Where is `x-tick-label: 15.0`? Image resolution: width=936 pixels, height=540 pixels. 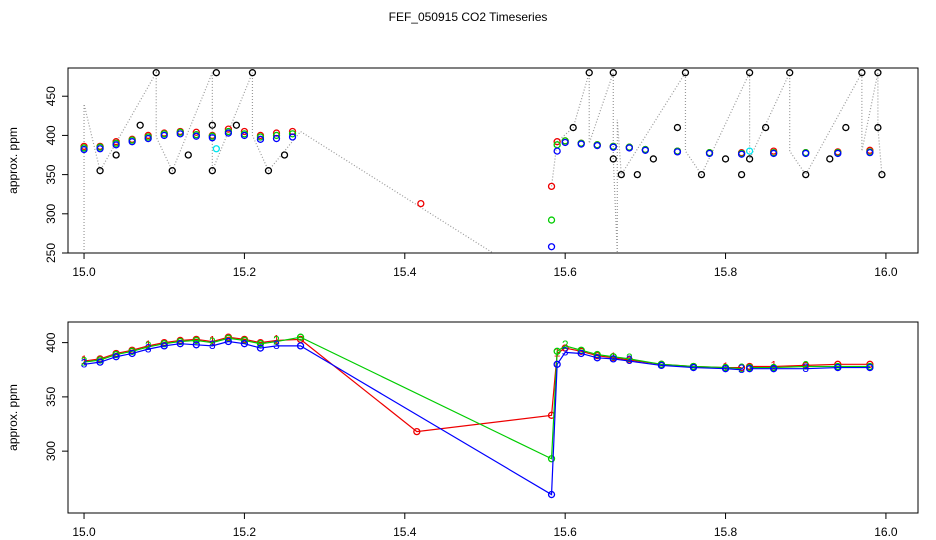
x-tick-label: 15.0 is located at coordinates (84, 532).